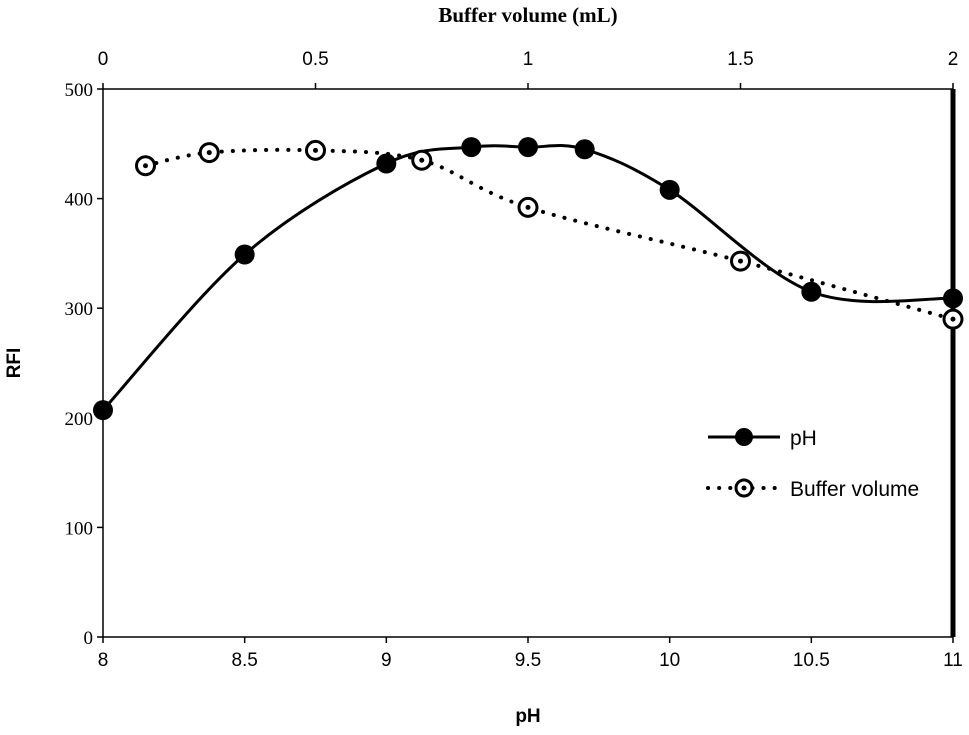 The image size is (969, 735). I want to click on legend: pH Buffer volume, so click(812, 464).